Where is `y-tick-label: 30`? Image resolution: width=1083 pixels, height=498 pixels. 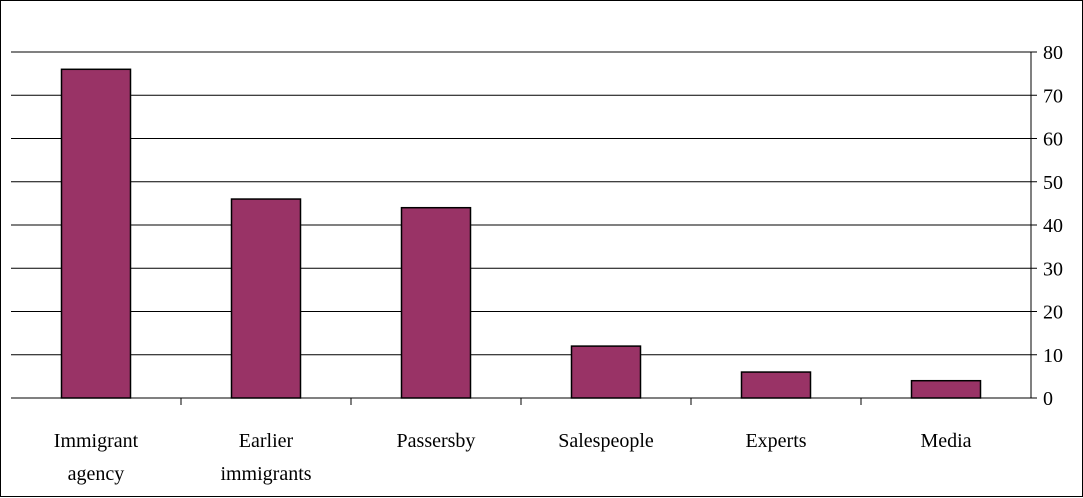 y-tick-label: 30 is located at coordinates (1053, 269).